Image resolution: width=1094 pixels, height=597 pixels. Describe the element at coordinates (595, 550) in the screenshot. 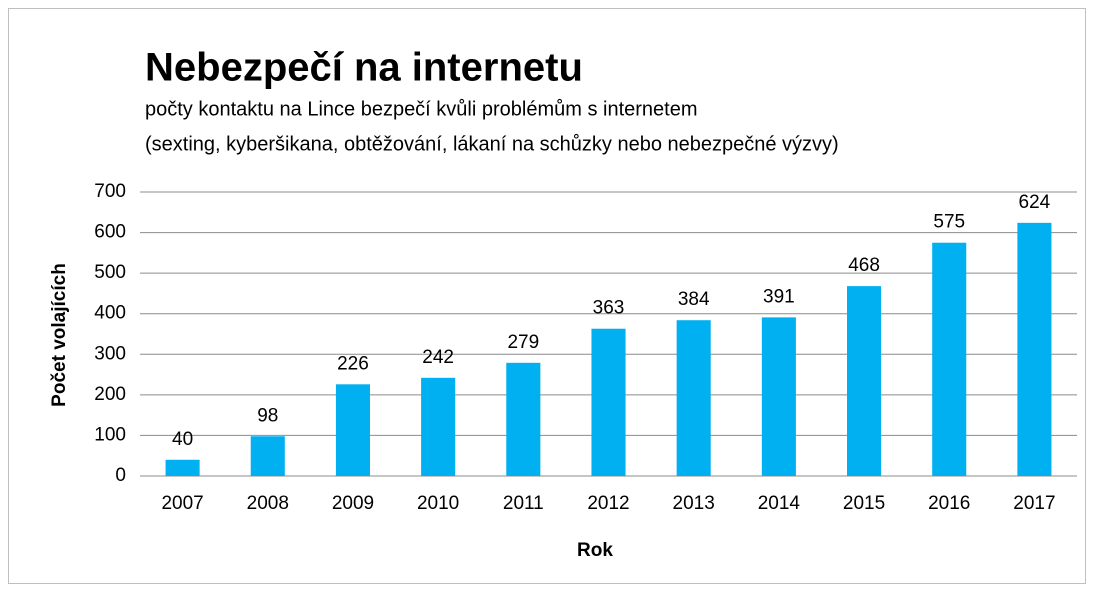

I see `x-axis-label: Rok` at that location.